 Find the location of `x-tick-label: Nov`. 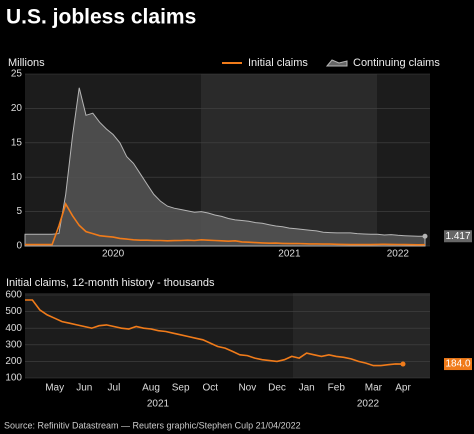

x-tick-label: Nov is located at coordinates (247, 388).